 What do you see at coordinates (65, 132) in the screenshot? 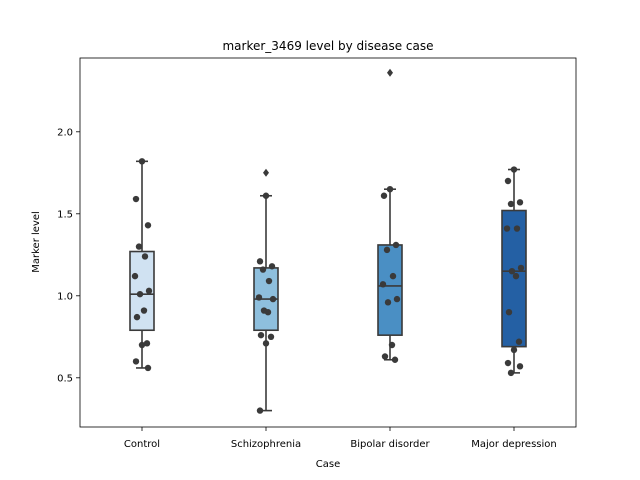
I see `y-tick-label: 2.0` at bounding box center [65, 132].